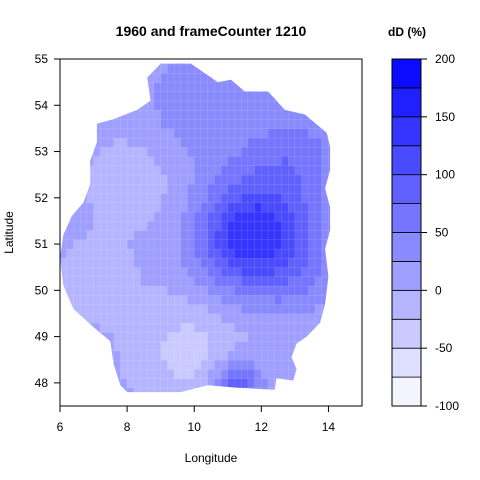  I want to click on y-axis: 48 49 50 51 52 53 54 55, so click(47, 221).